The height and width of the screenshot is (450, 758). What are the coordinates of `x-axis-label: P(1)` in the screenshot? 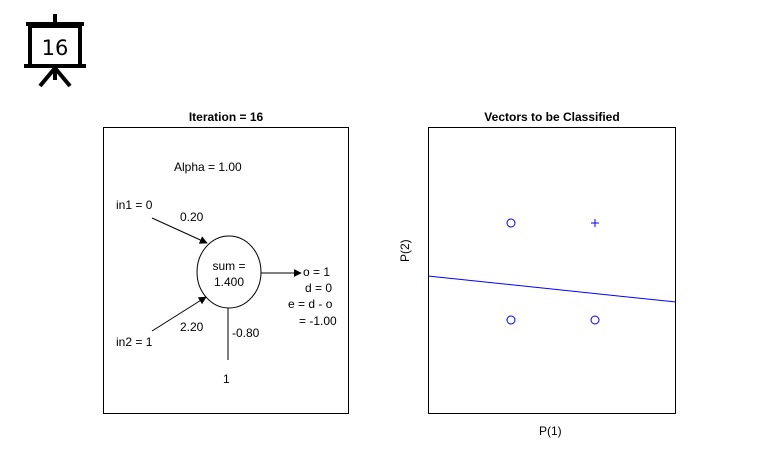 It's located at (550, 431).